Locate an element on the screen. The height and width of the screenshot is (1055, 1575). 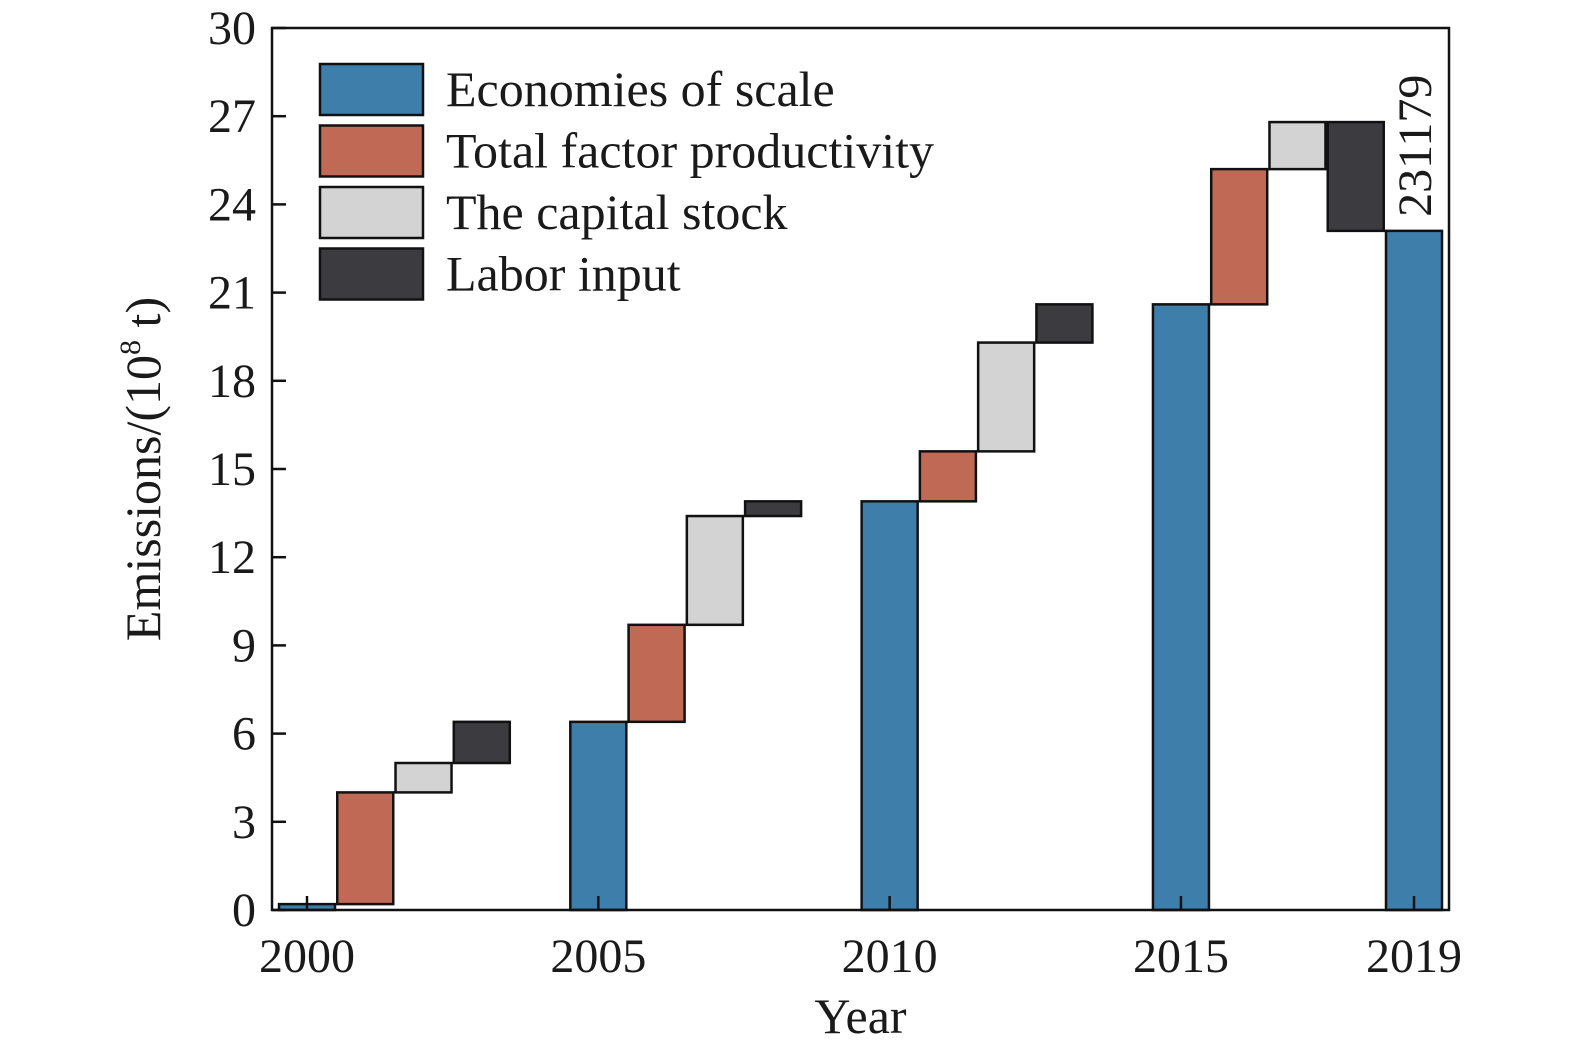
x-tick-label: 2015 is located at coordinates (1181, 956).